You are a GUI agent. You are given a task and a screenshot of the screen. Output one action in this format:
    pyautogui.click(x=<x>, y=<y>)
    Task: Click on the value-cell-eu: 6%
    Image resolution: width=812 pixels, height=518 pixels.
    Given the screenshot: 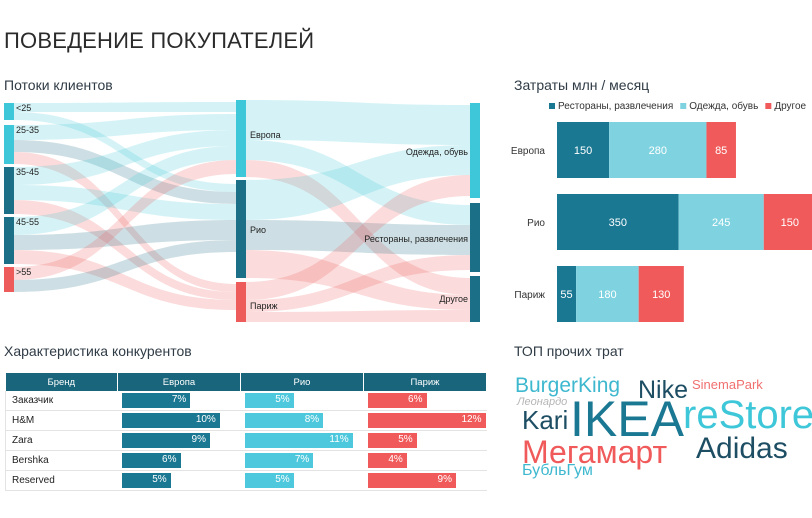 What is the action you would take?
    pyautogui.click(x=179, y=460)
    